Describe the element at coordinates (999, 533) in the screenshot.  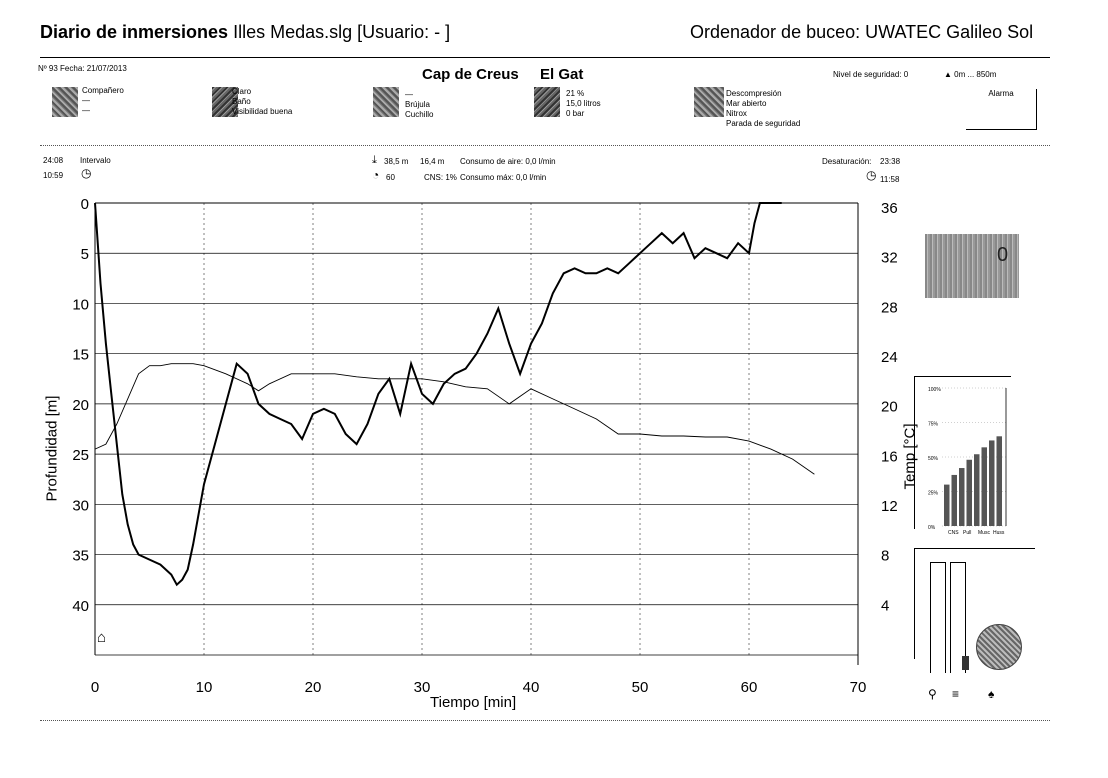
I see `tissue-label: Huss` at that location.